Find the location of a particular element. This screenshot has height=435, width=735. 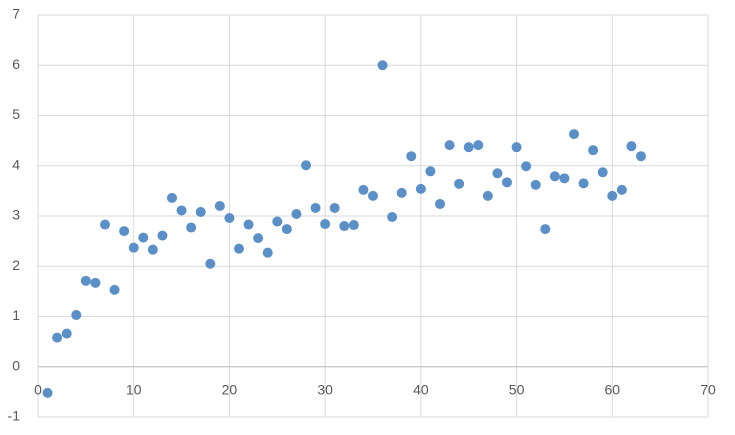

y-tick-label: 6 is located at coordinates (16, 64).